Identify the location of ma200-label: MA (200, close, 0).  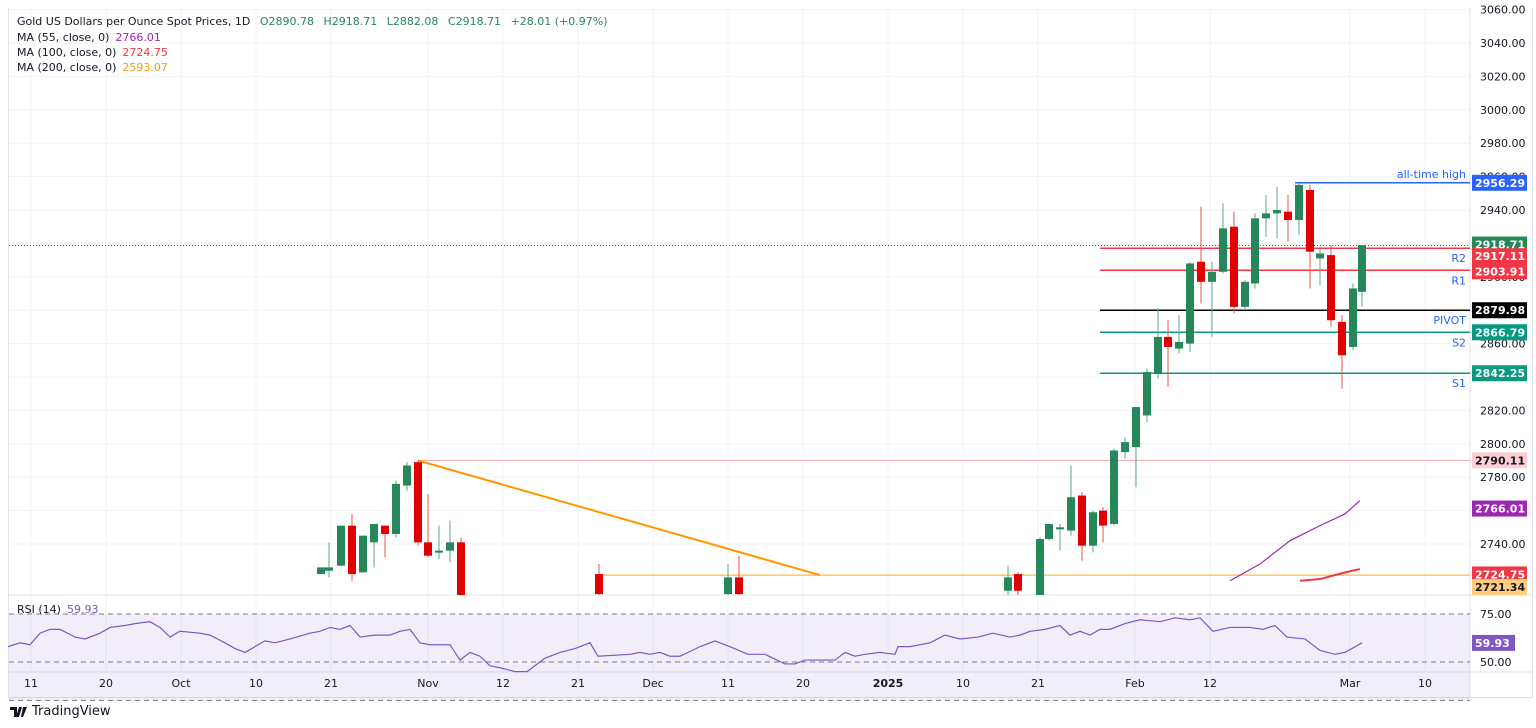
(67, 67).